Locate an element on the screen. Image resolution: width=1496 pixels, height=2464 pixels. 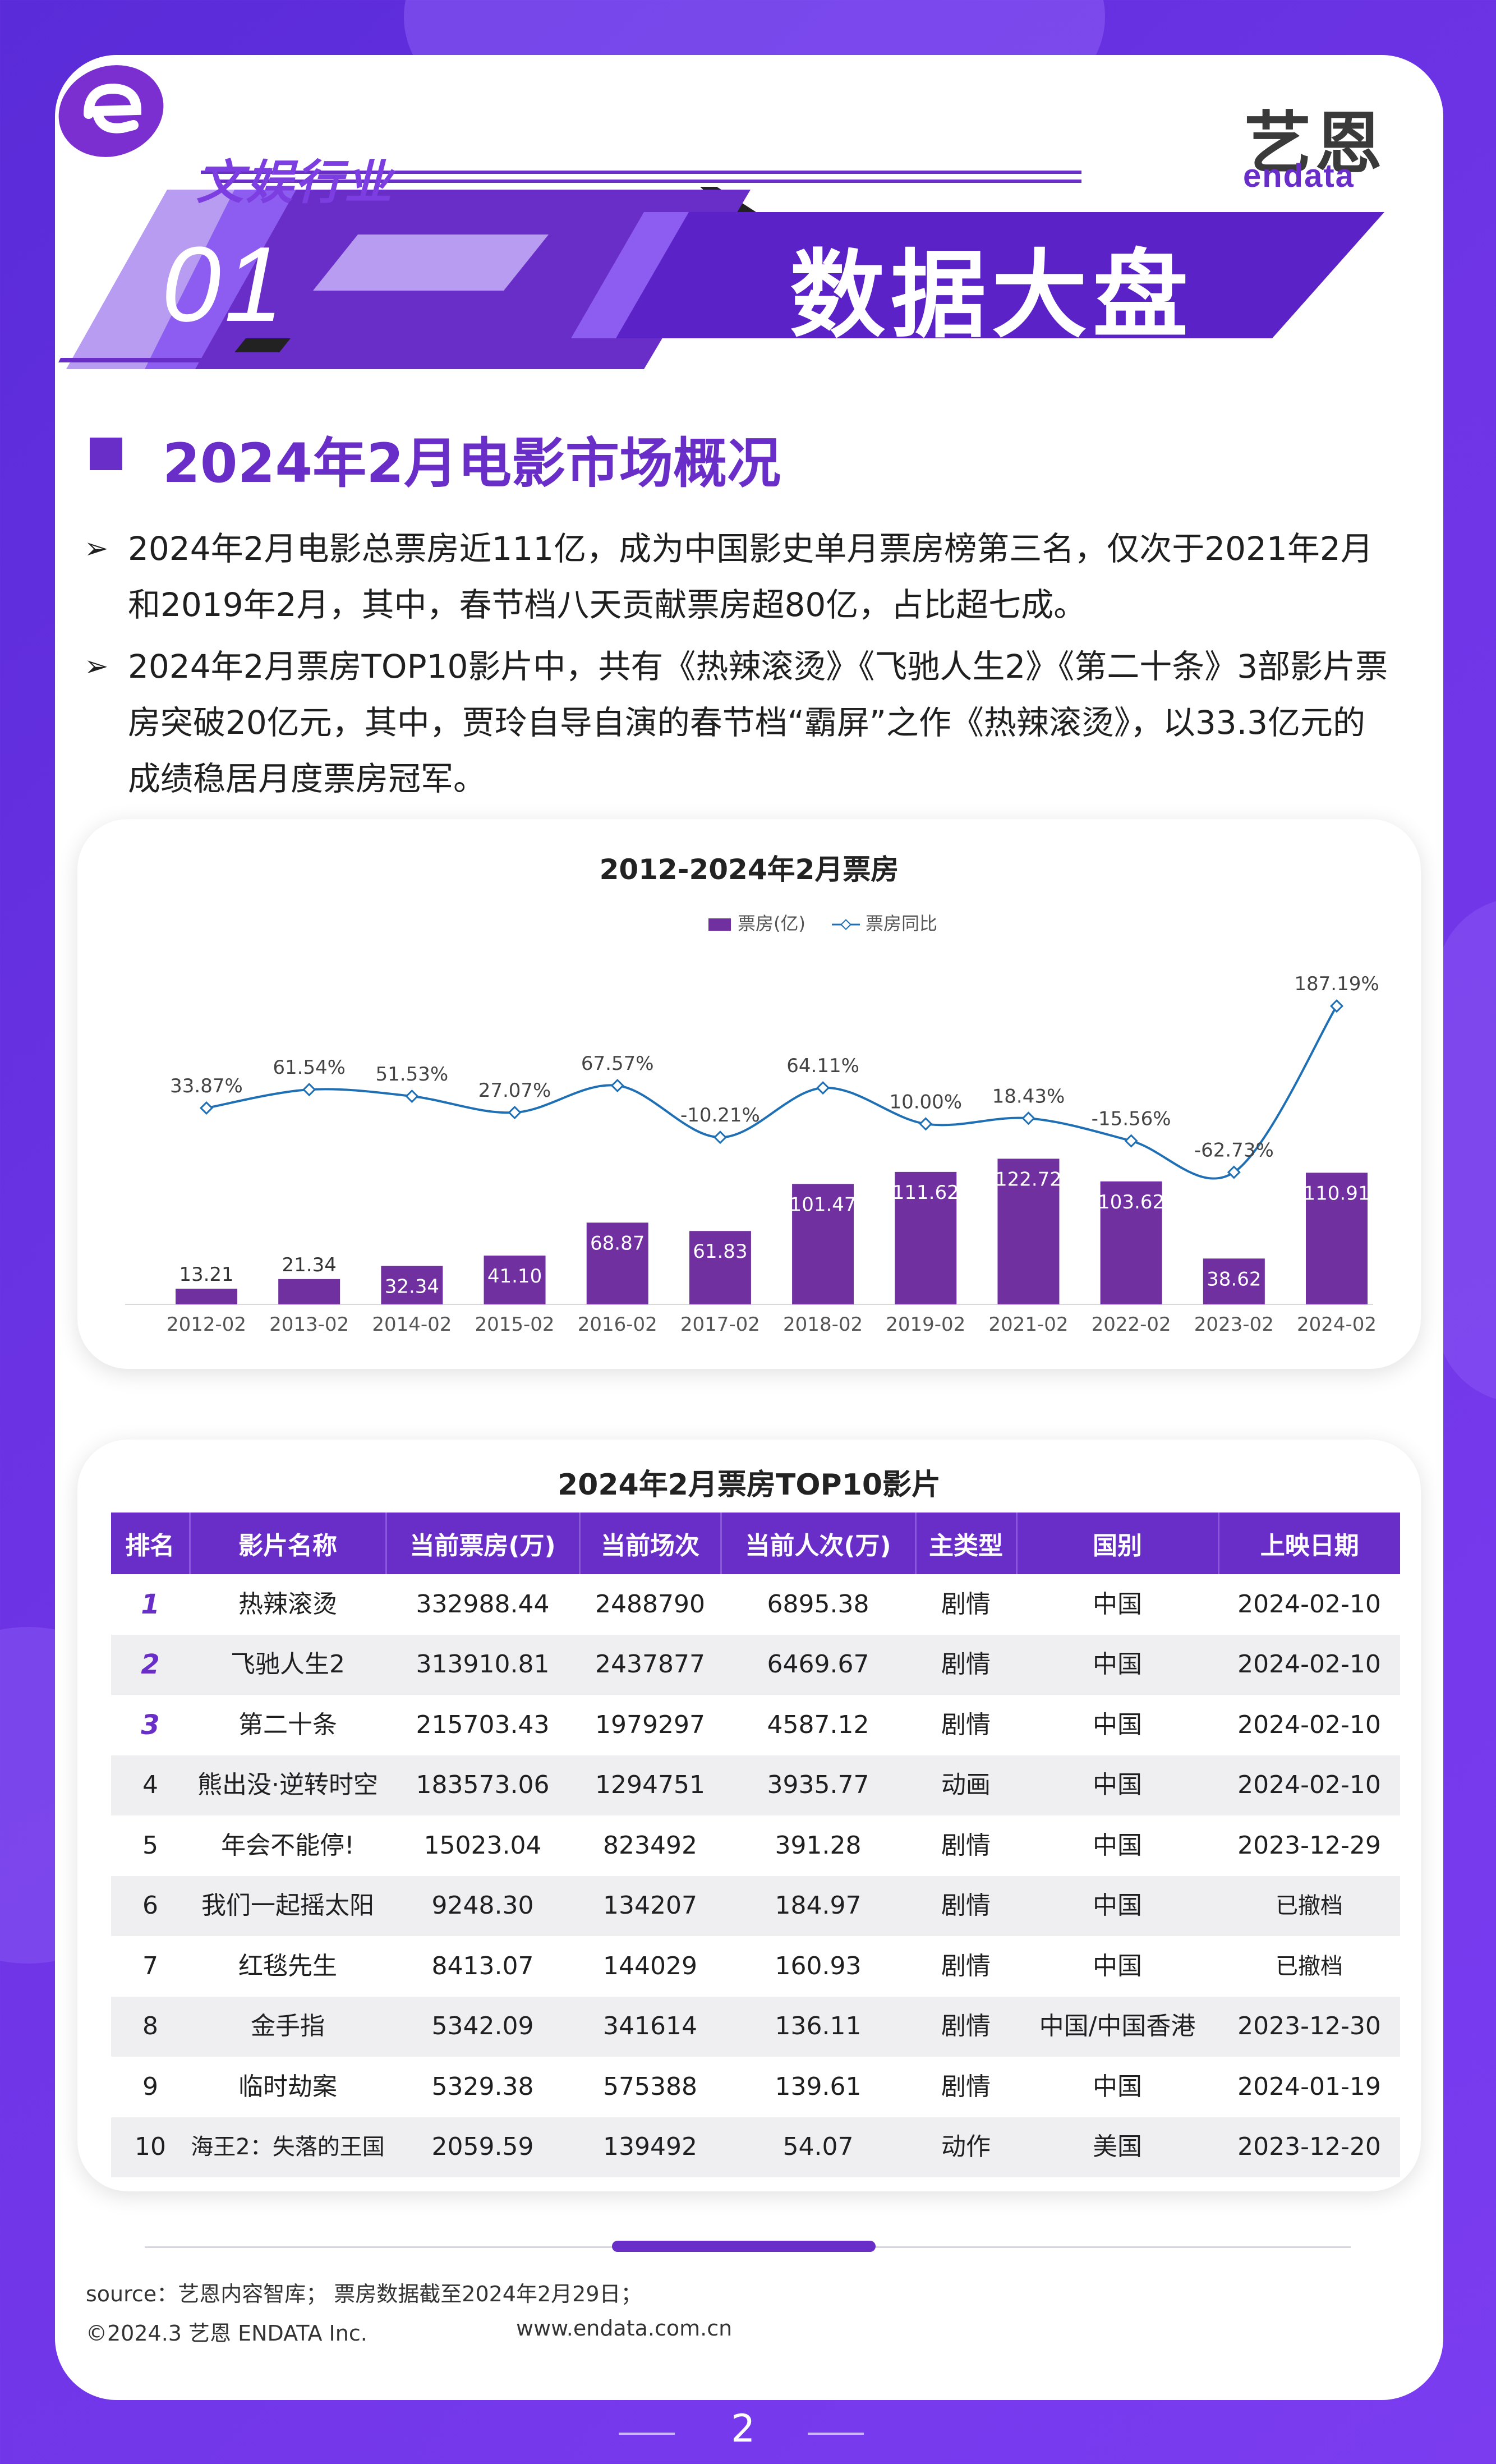
table-cell: 熊出没·逆转时空 is located at coordinates (288, 1785).